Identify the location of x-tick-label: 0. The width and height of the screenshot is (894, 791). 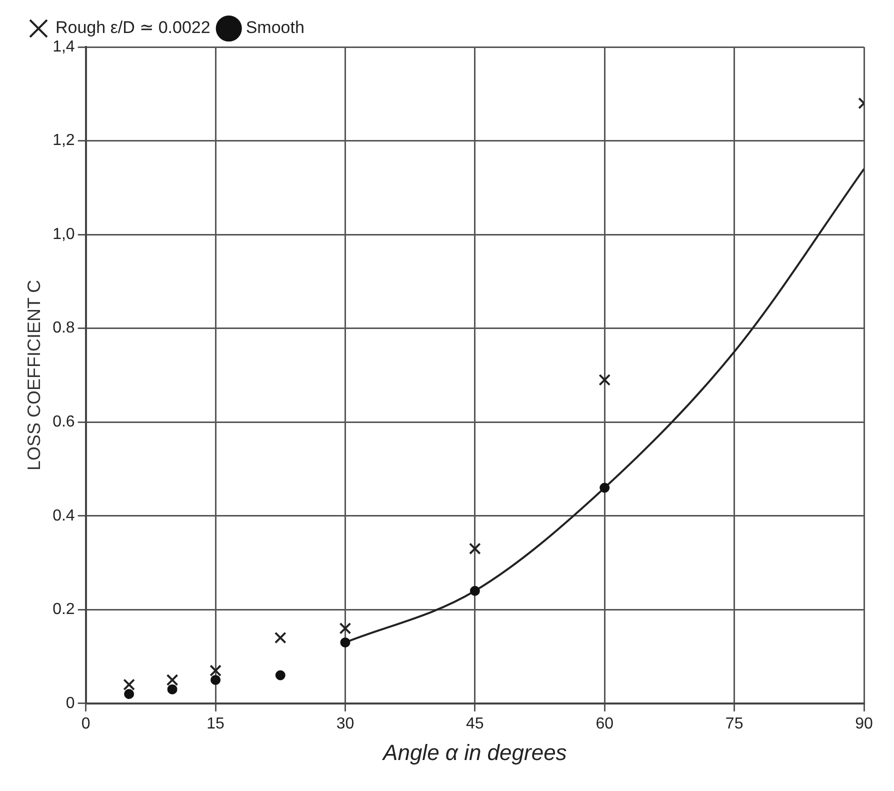
(85, 723).